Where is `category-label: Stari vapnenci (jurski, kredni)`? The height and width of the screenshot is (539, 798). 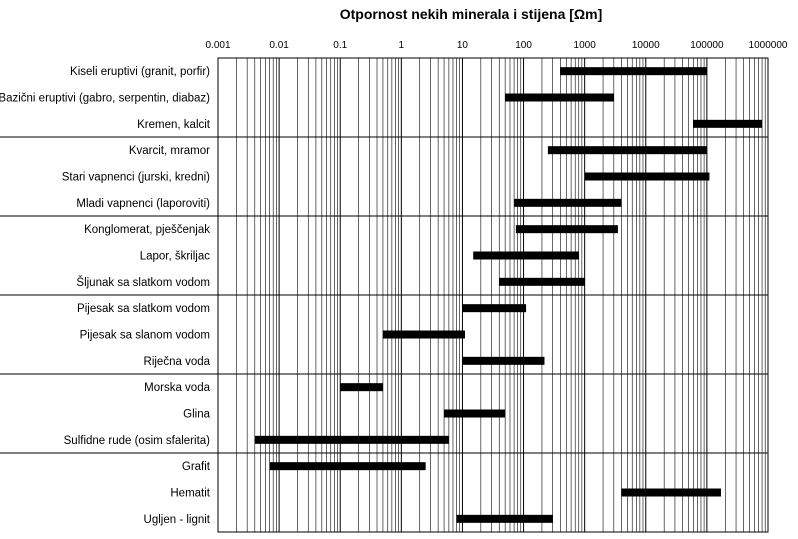 category-label: Stari vapnenci (jurski, kredni) is located at coordinates (136, 178).